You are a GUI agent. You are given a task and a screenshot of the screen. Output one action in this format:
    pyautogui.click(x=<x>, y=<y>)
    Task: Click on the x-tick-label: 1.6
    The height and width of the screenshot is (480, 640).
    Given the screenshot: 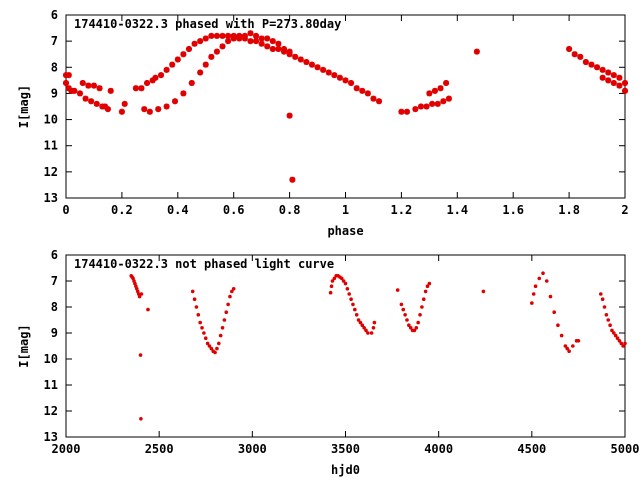 What is the action you would take?
    pyautogui.click(x=513, y=210)
    